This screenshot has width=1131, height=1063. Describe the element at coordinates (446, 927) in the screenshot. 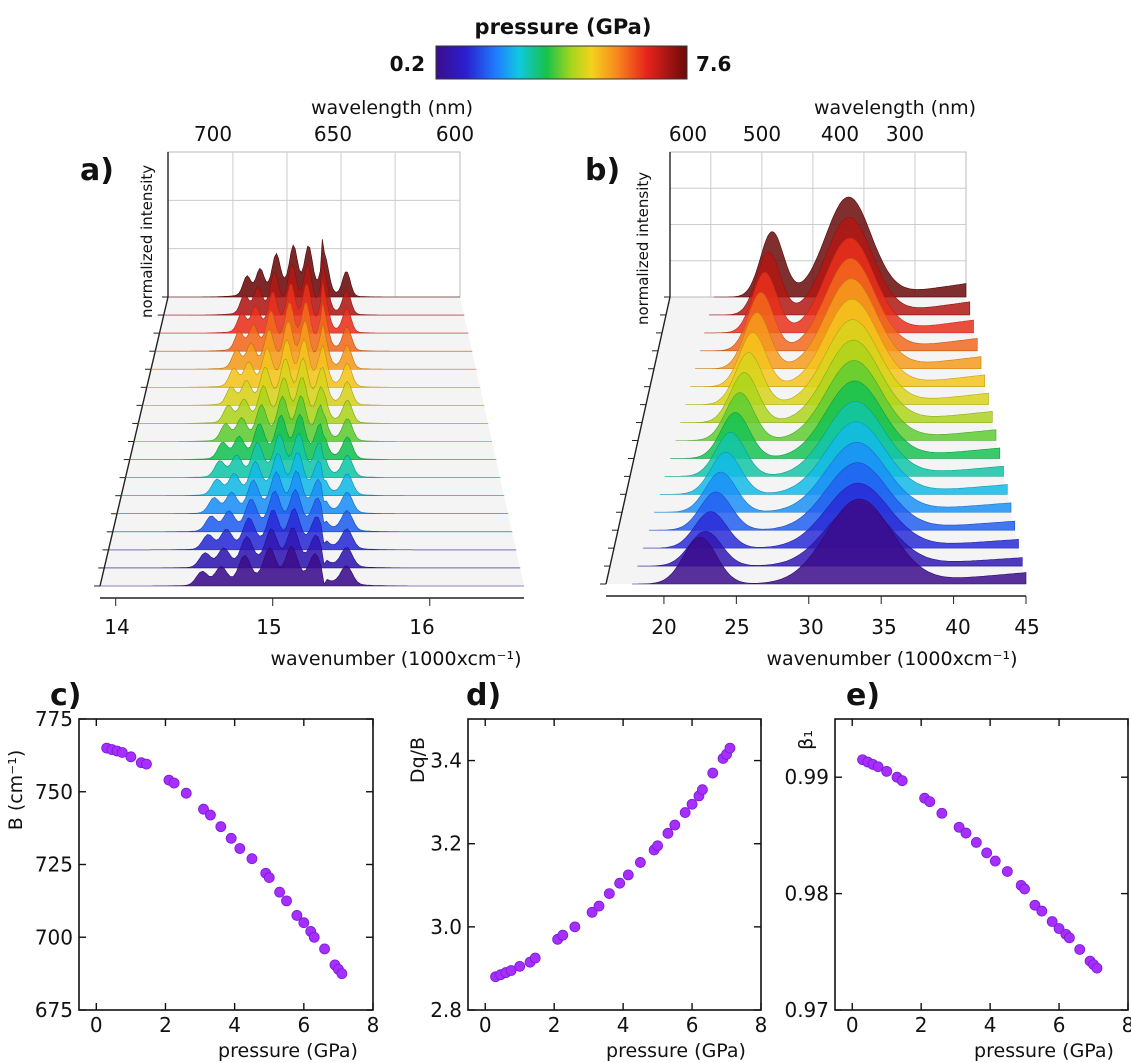

I see `panel_d-y-tick-label: 3.0` at that location.